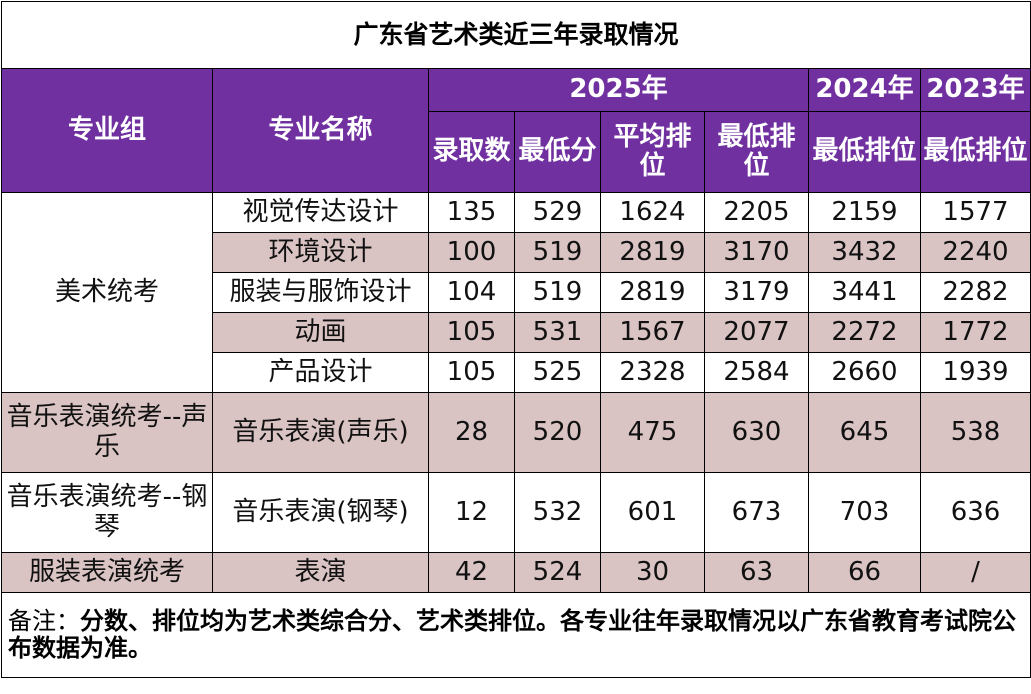 The width and height of the screenshot is (1031, 694). Describe the element at coordinates (320, 292) in the screenshot. I see `major-cell: 服装与服饰设计` at that location.